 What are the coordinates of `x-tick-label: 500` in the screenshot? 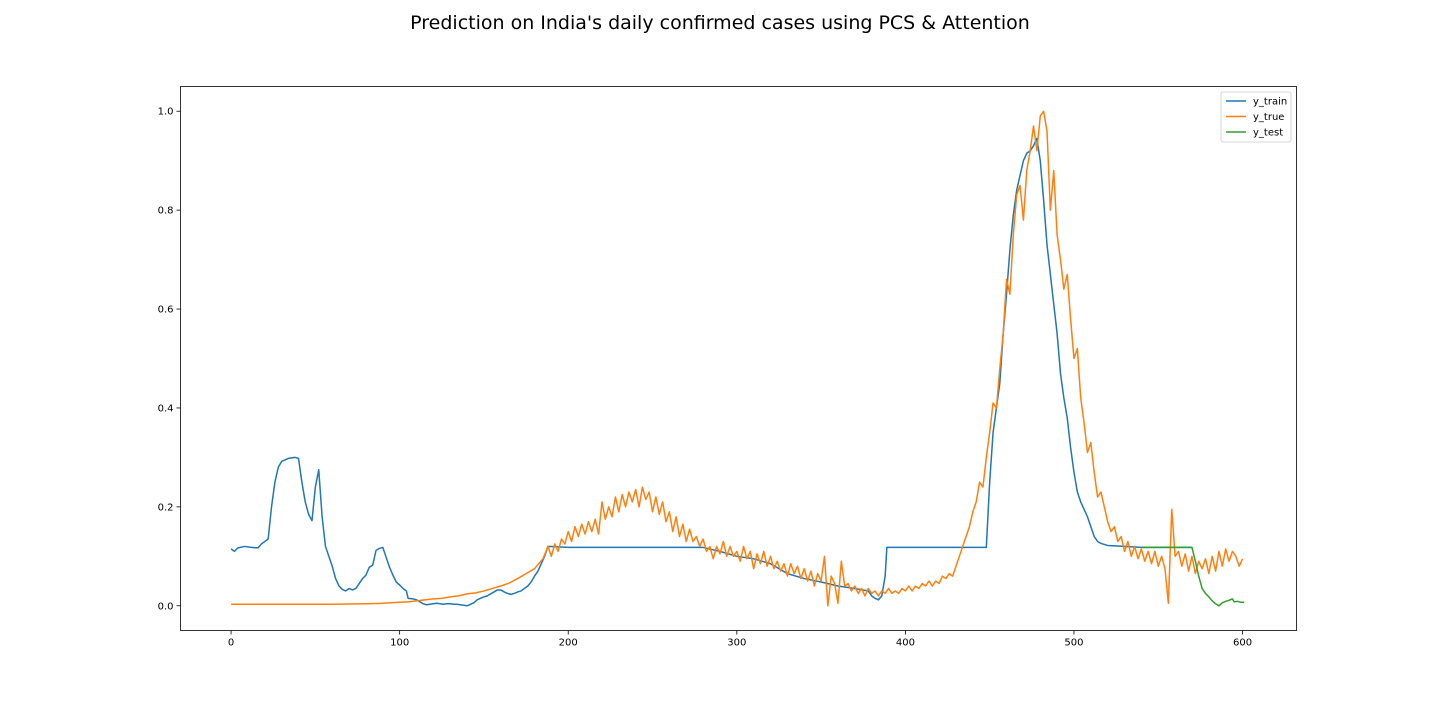 It's located at (1073, 643).